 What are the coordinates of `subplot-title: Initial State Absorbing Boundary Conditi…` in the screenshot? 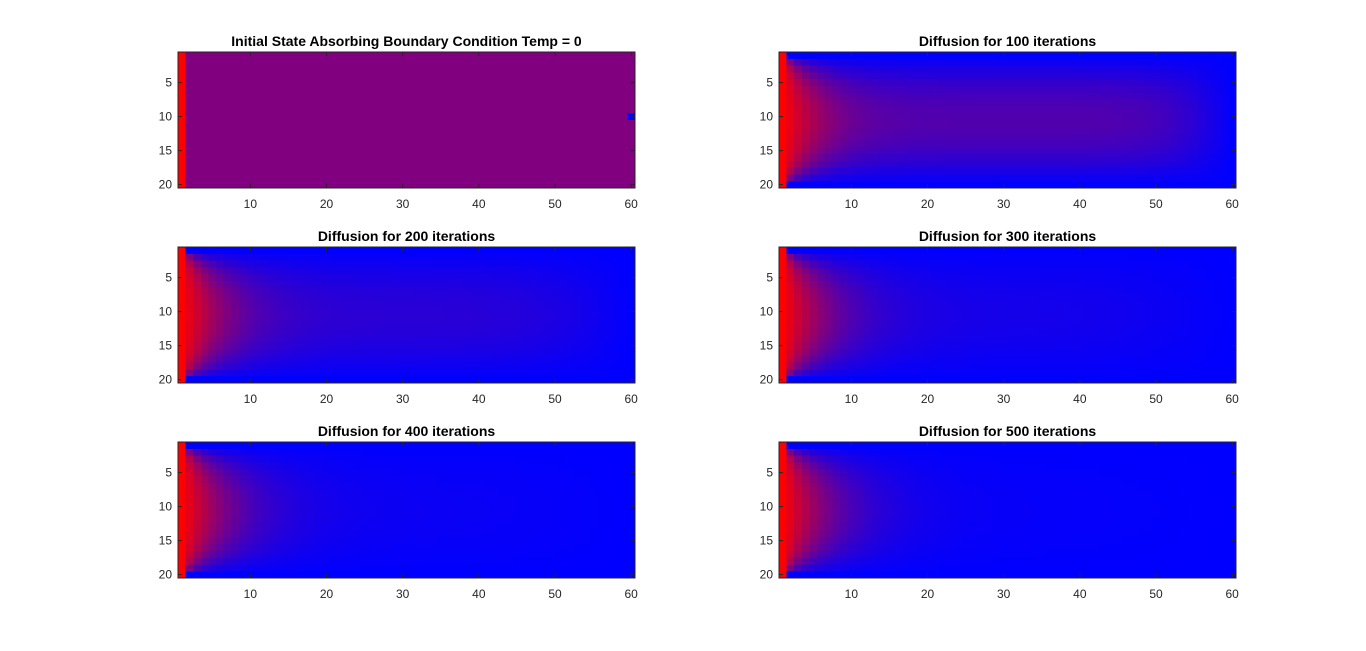 It's located at (406, 41).